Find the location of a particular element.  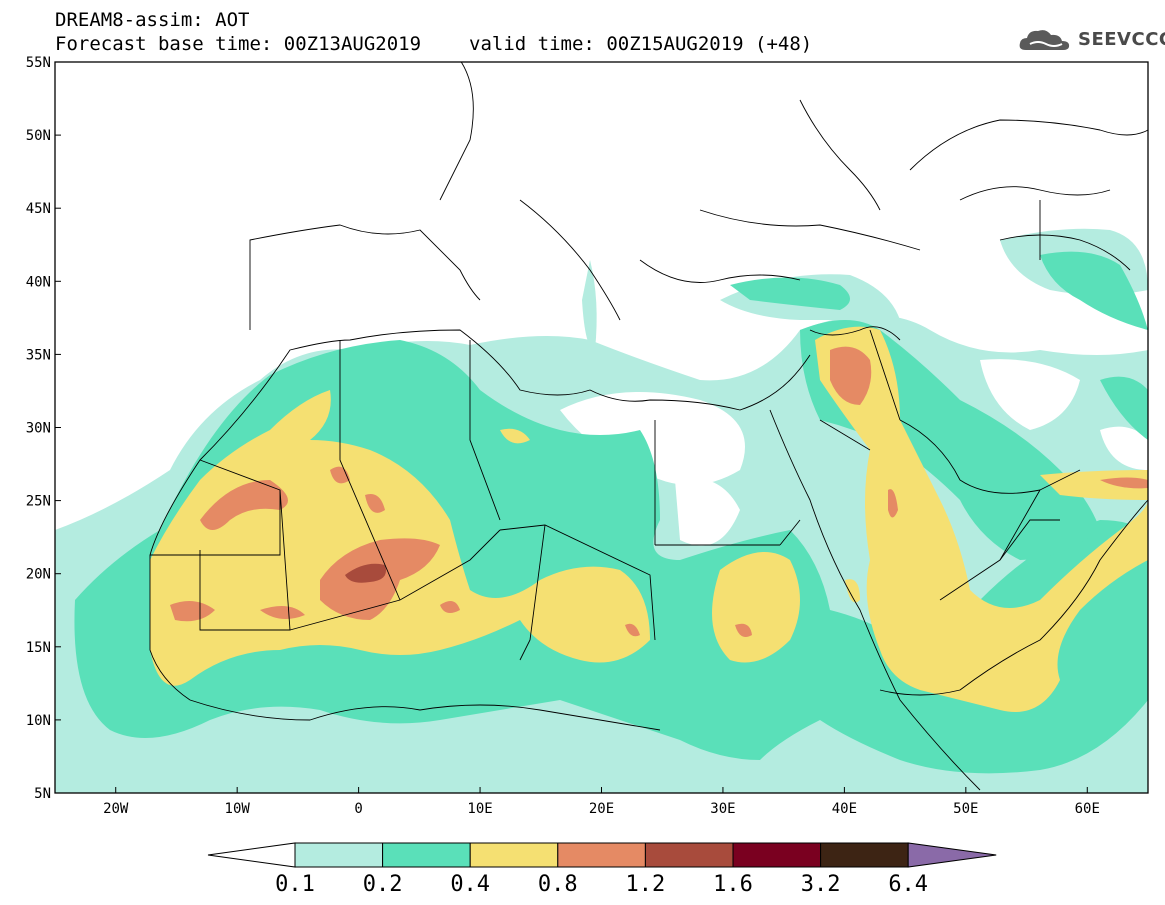

y-axis: 55N 50N 45N 40N 35N 30N 25N 20N 15N 10N 5N is located at coordinates (43, 428).